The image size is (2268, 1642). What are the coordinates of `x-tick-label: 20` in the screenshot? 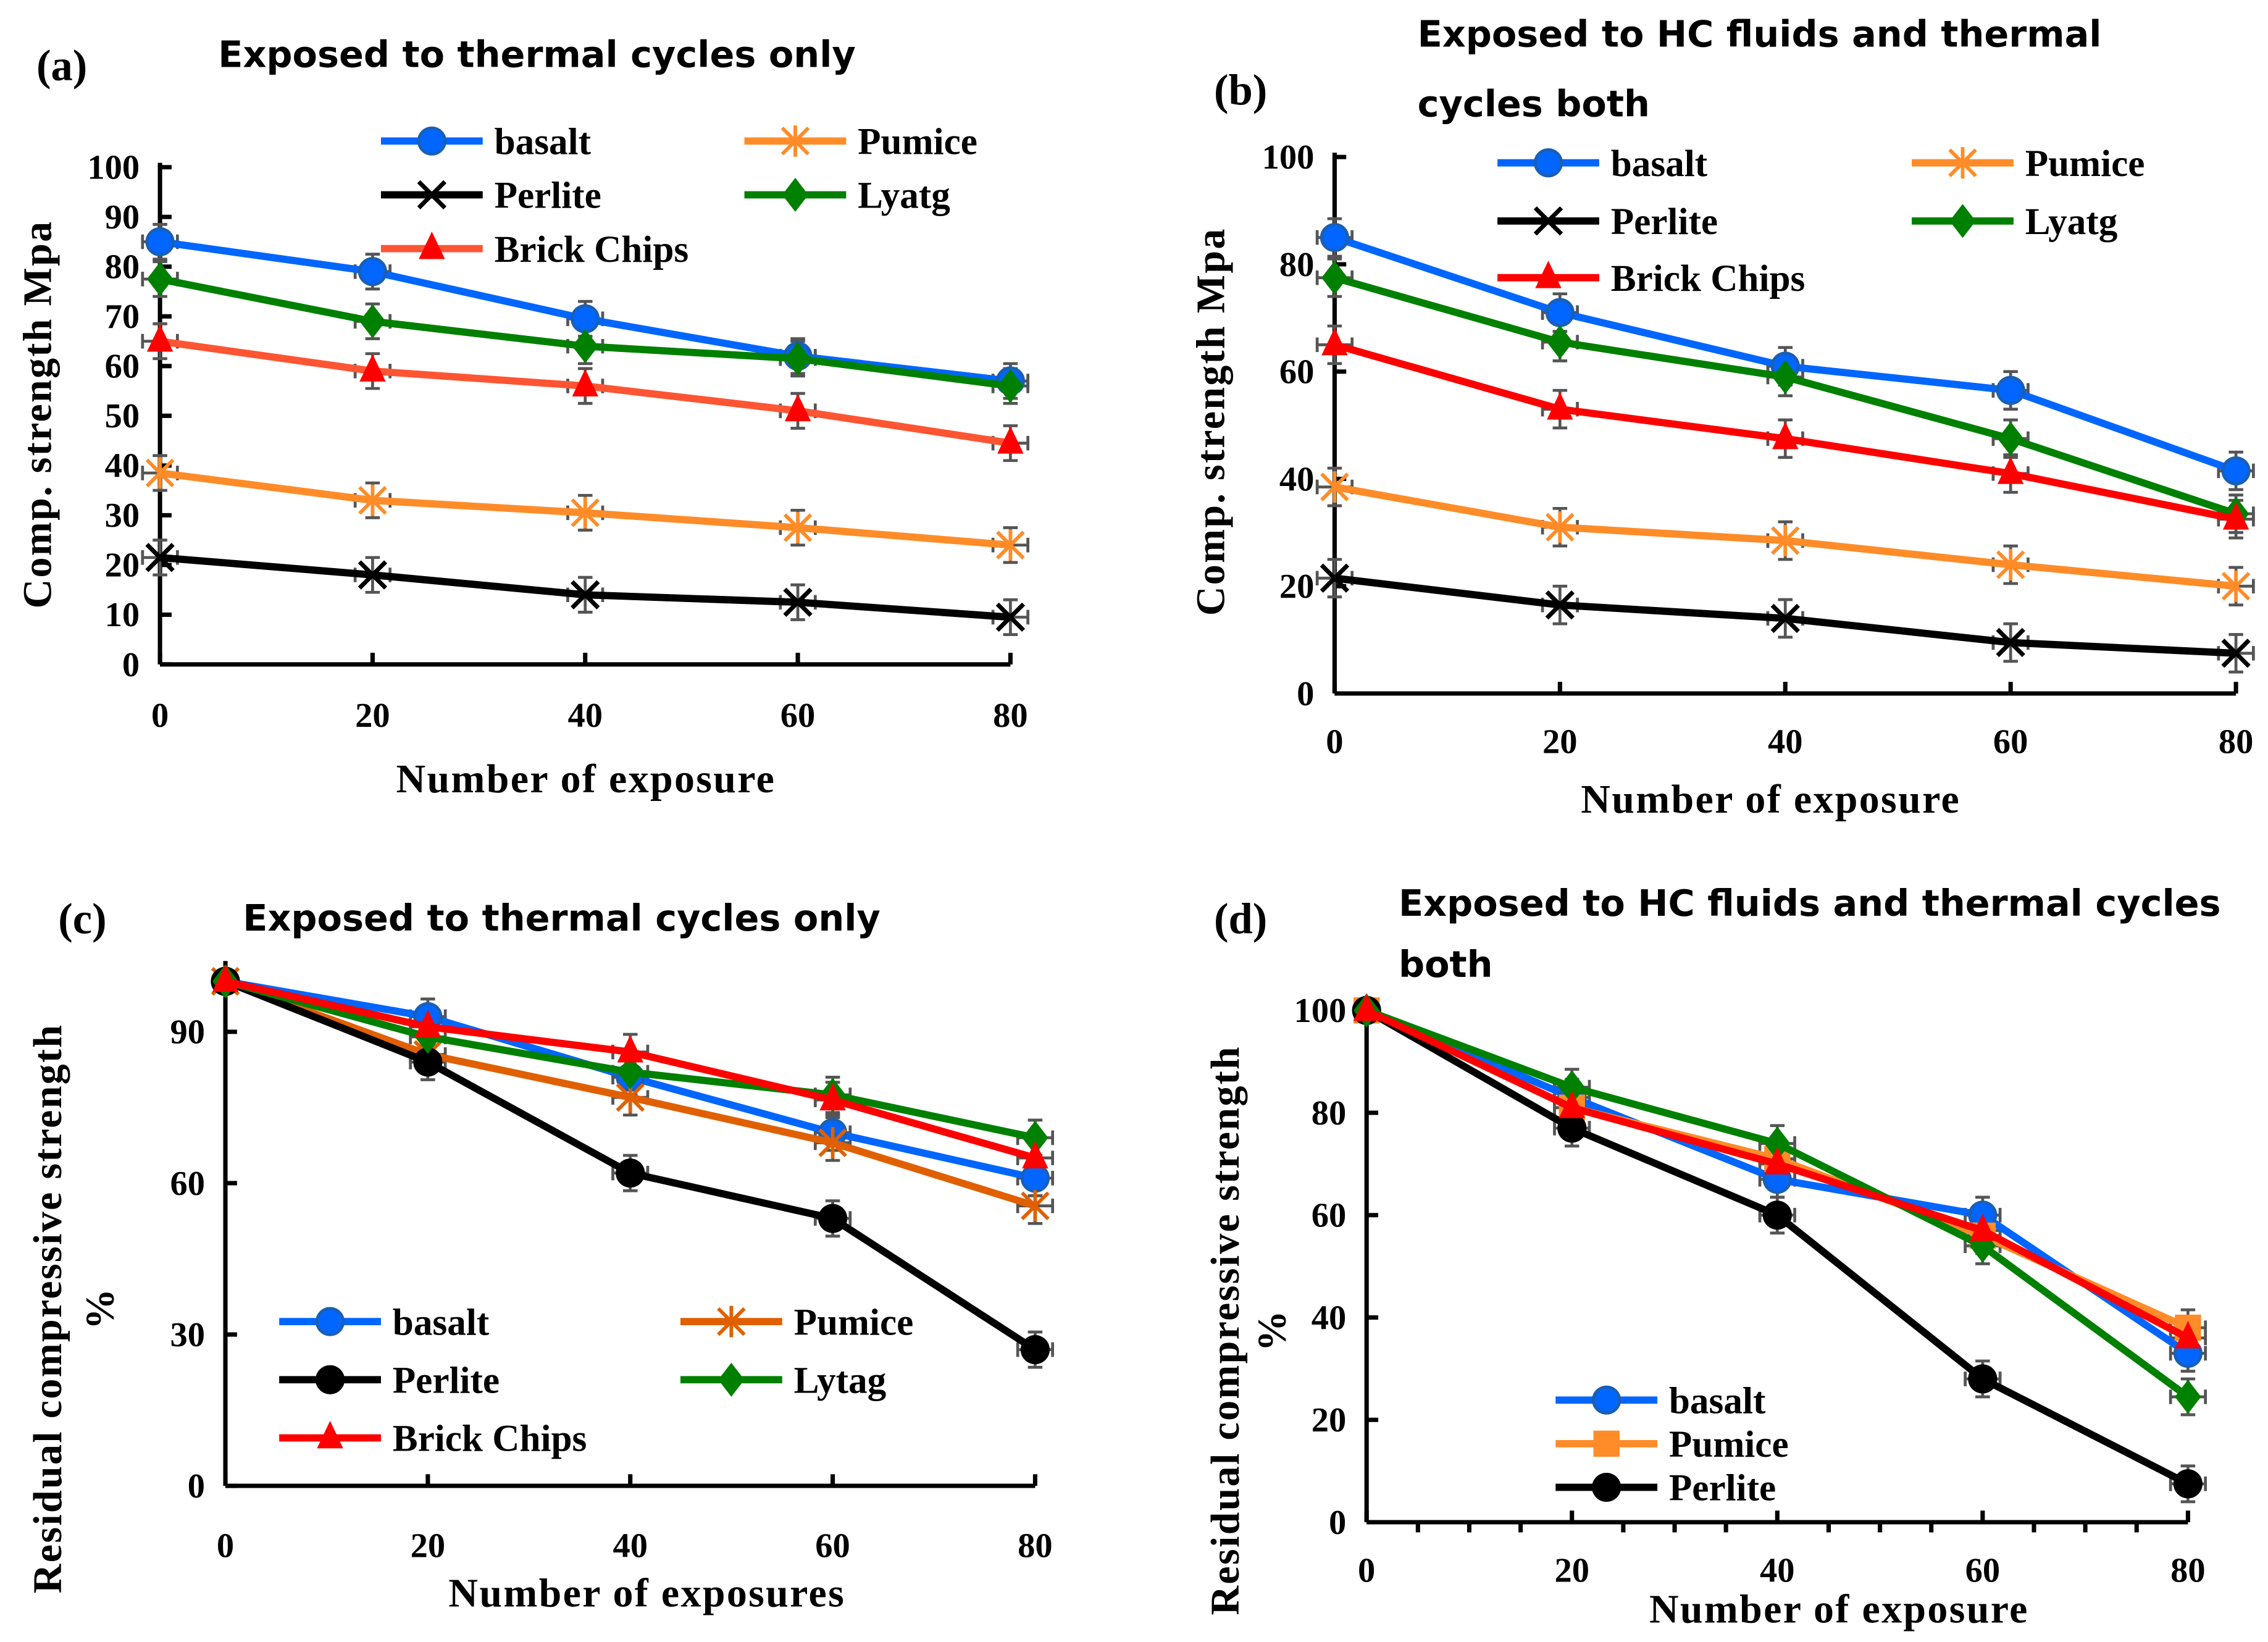 It's located at (372, 716).